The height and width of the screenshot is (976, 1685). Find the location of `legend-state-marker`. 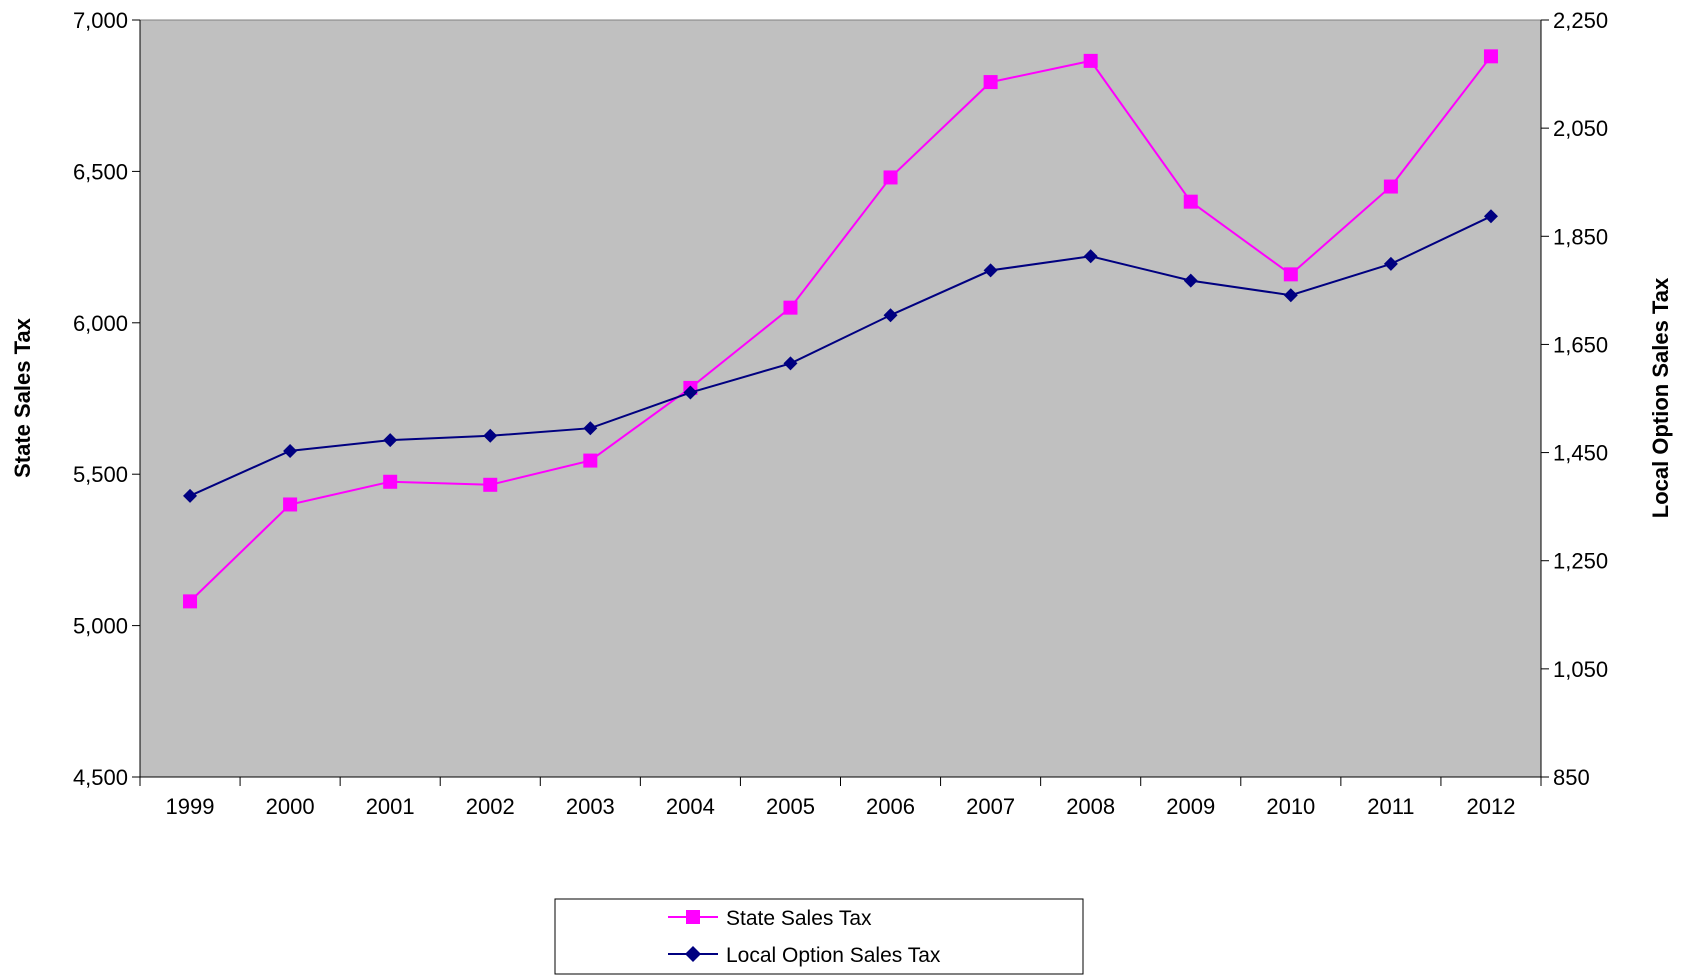

legend-state-marker is located at coordinates (693, 917).